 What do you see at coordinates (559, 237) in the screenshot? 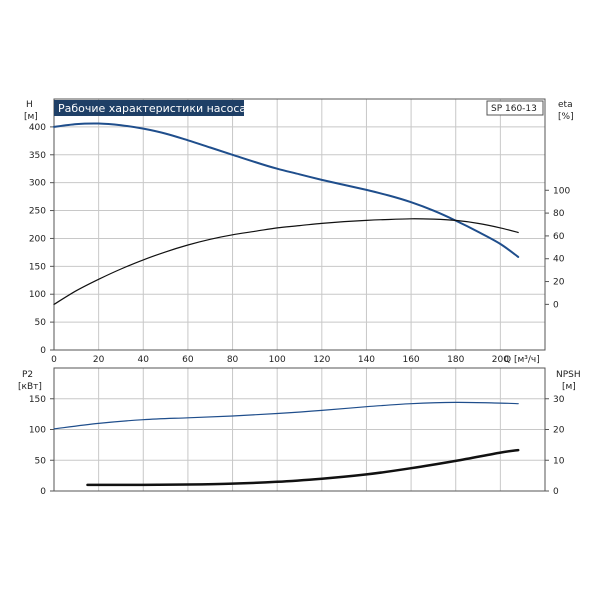
I see `right-tick-label: 60` at bounding box center [559, 237].